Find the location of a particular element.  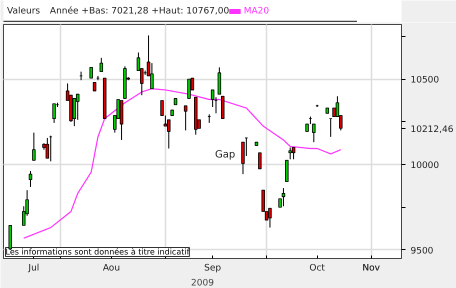

legend-title: Valeurs is located at coordinates (23, 11).